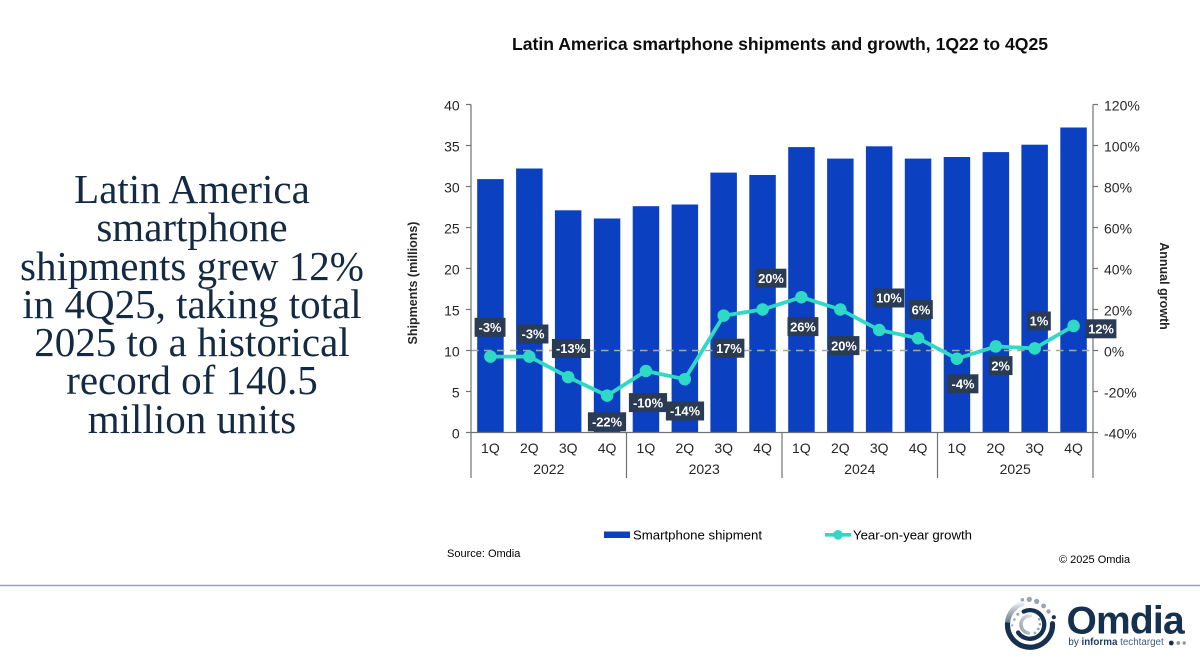 The height and width of the screenshot is (666, 1200). I want to click on svg-text: 2025, so click(1015, 469).